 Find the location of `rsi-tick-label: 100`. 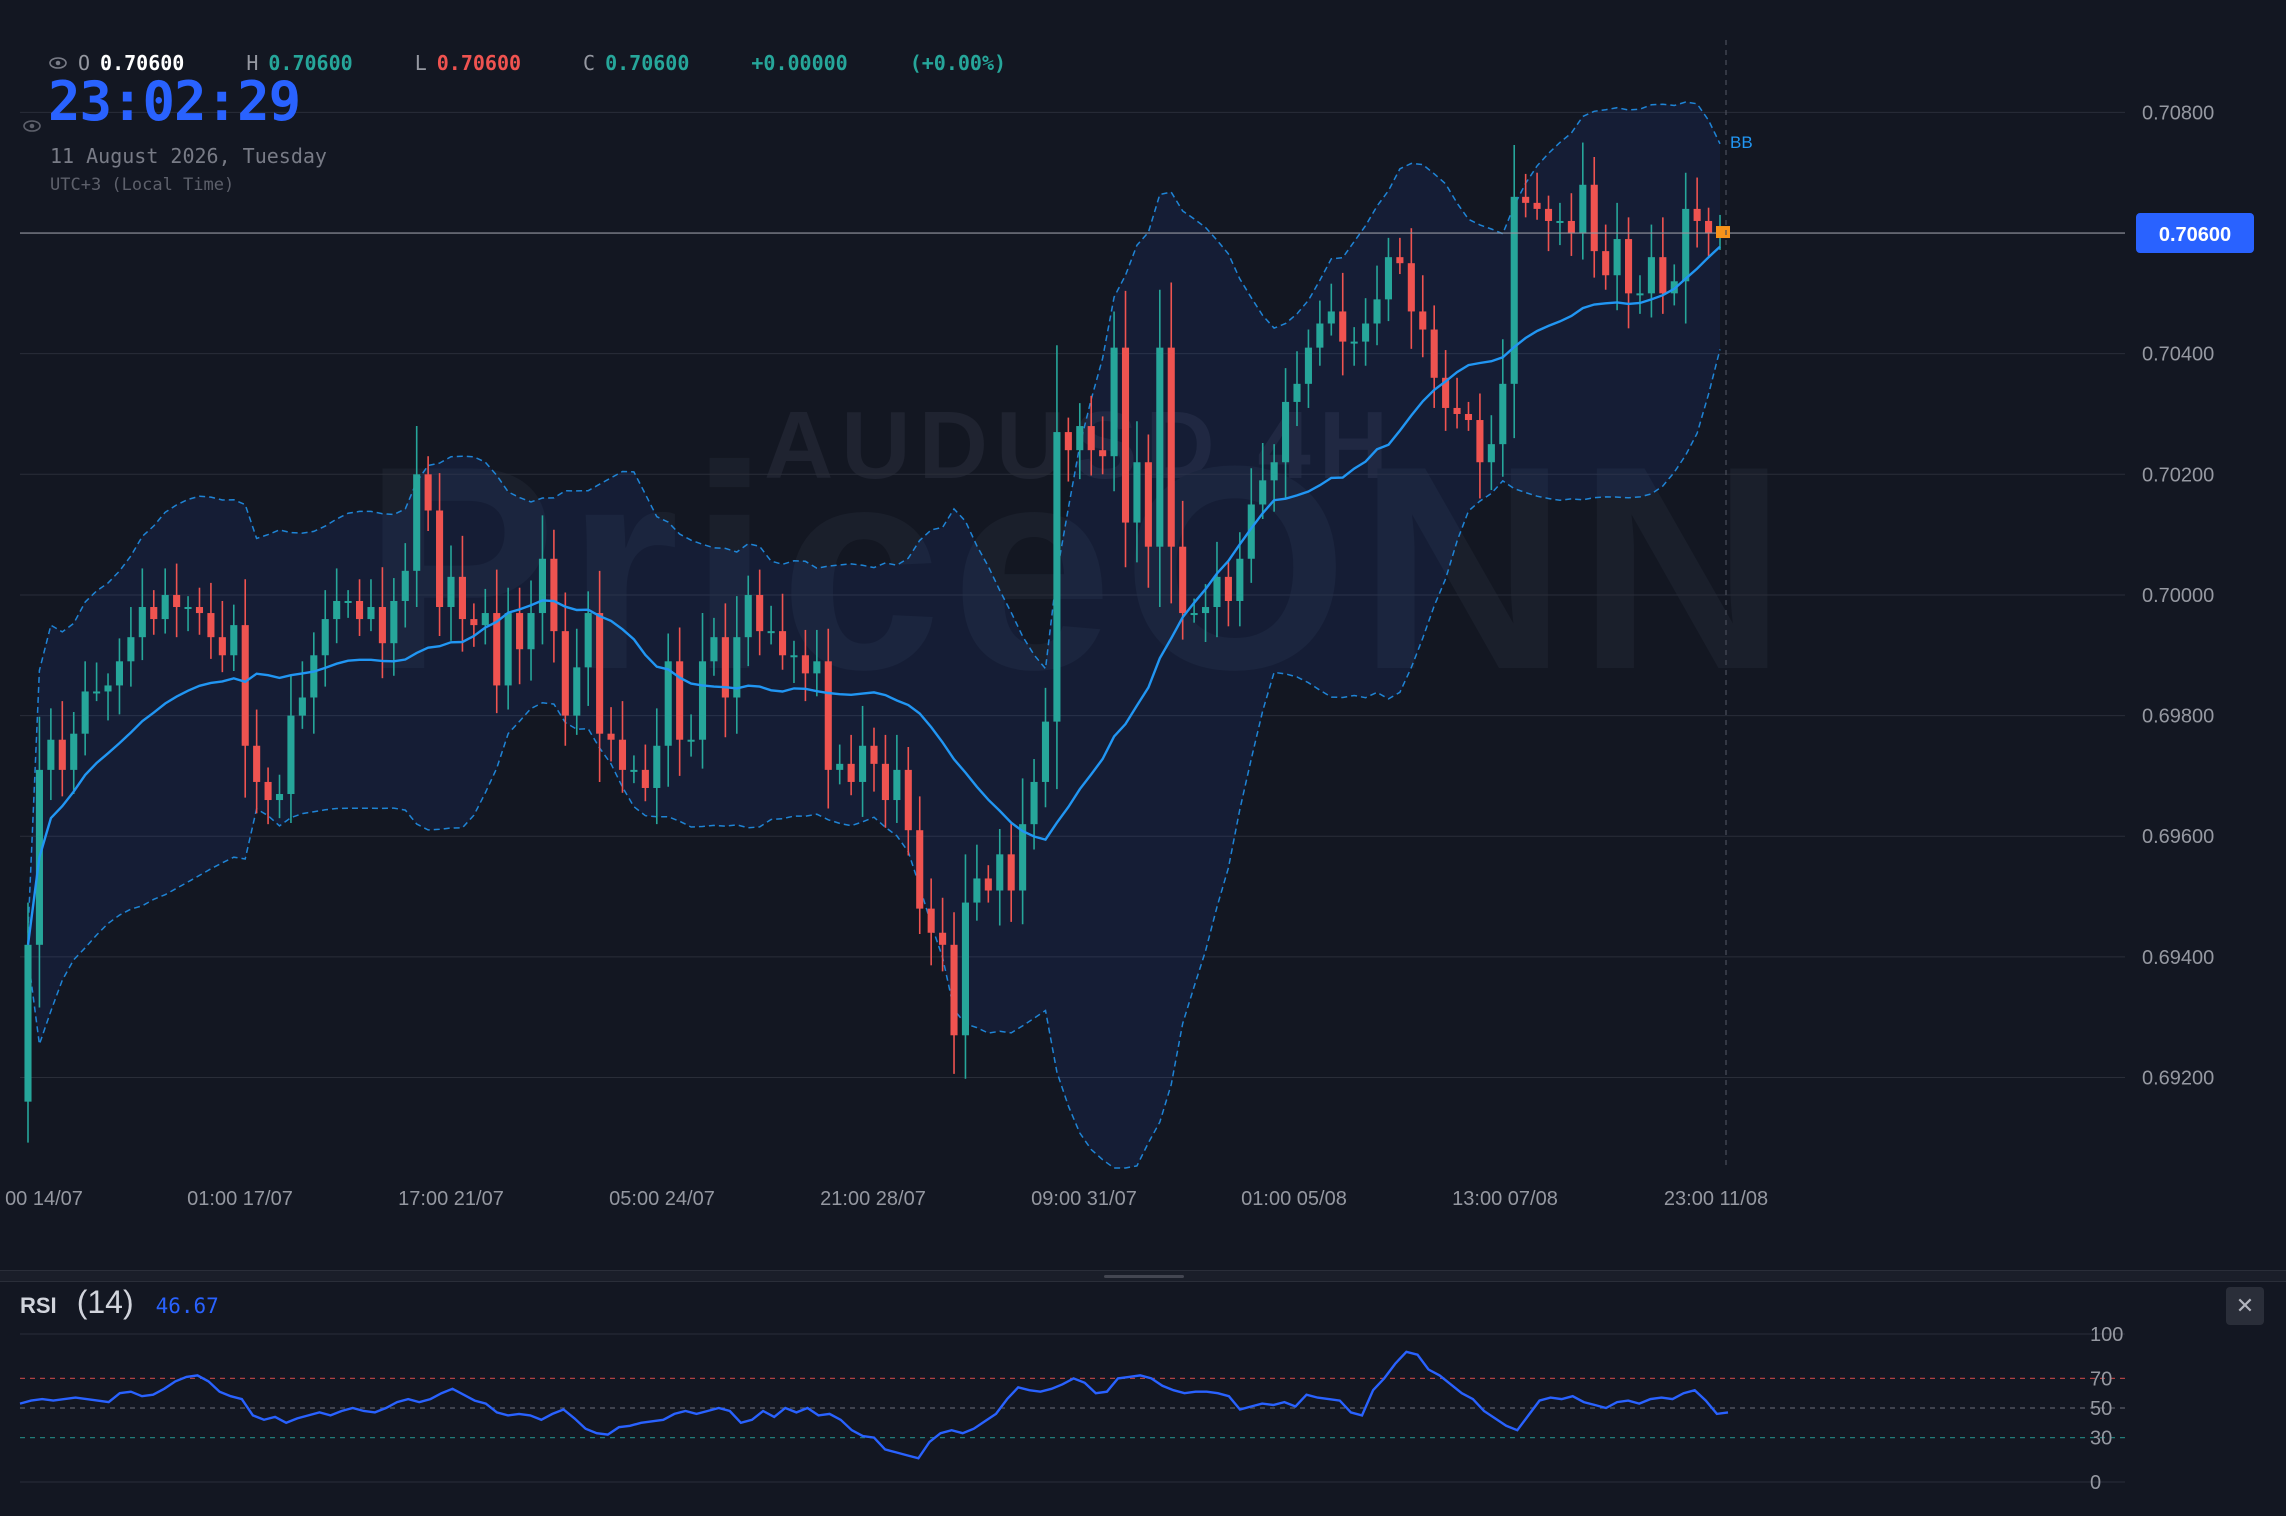

rsi-tick-label: 100 is located at coordinates (2106, 1335).